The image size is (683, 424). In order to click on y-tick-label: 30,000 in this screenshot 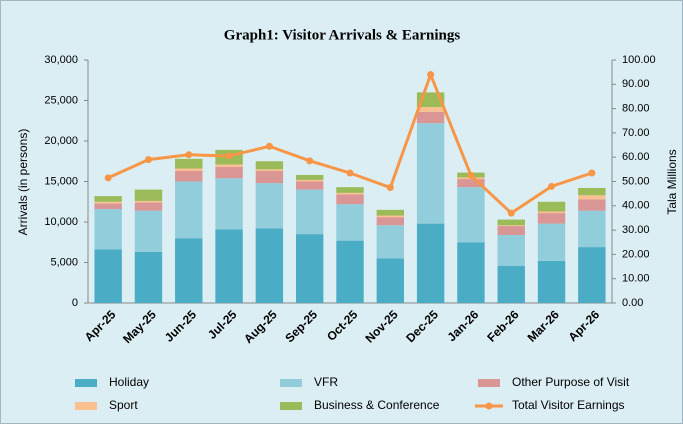, I will do `click(61, 60)`.